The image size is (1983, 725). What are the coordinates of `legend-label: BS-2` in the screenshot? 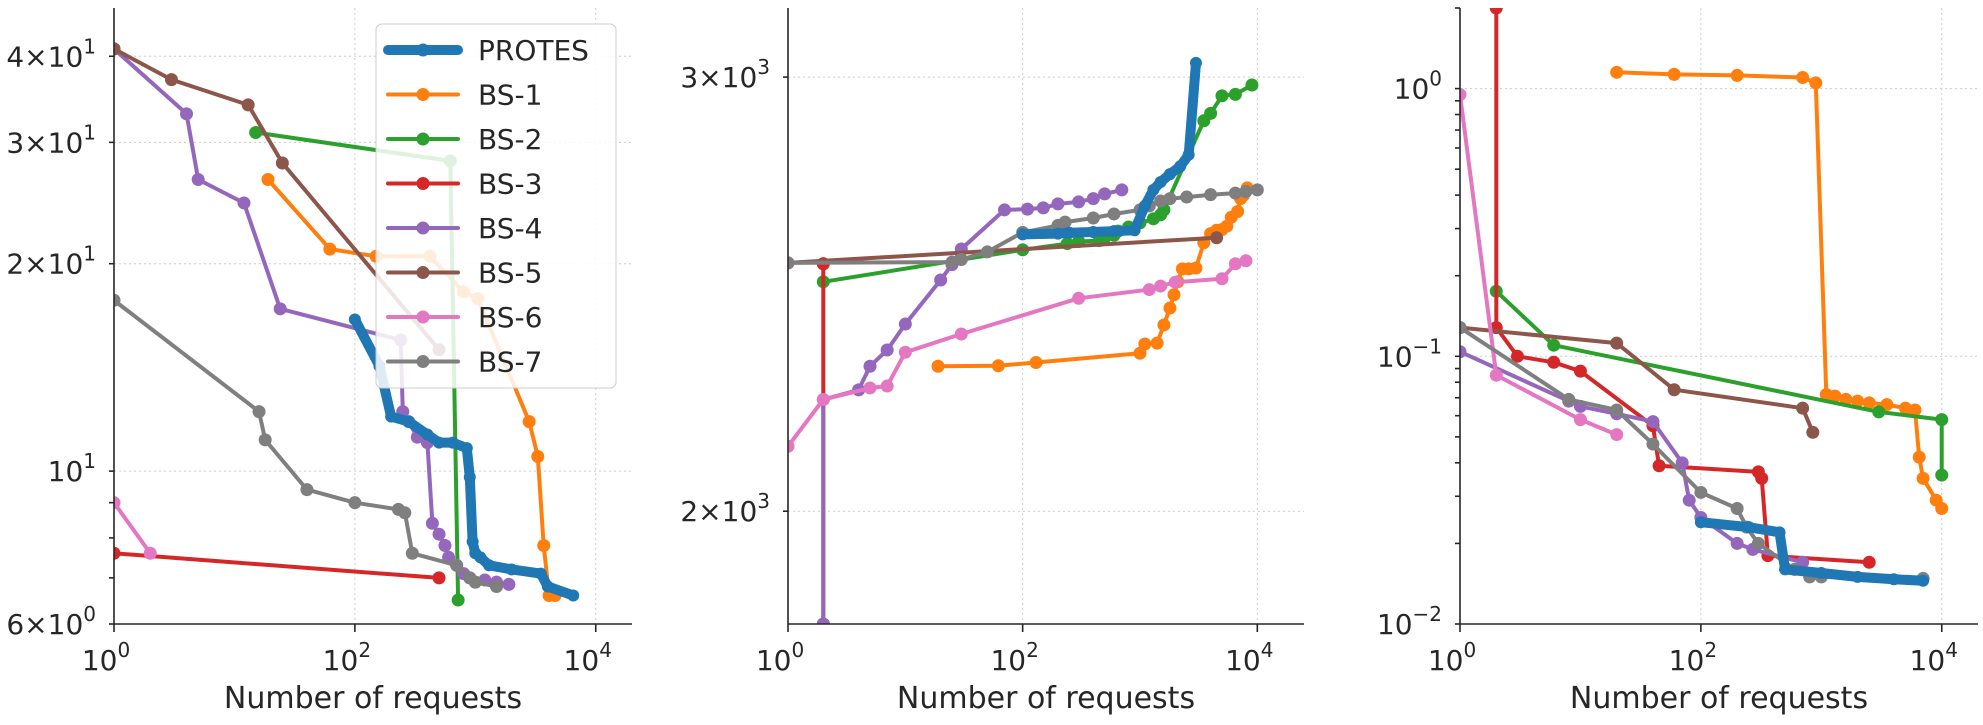 It's located at (510, 139).